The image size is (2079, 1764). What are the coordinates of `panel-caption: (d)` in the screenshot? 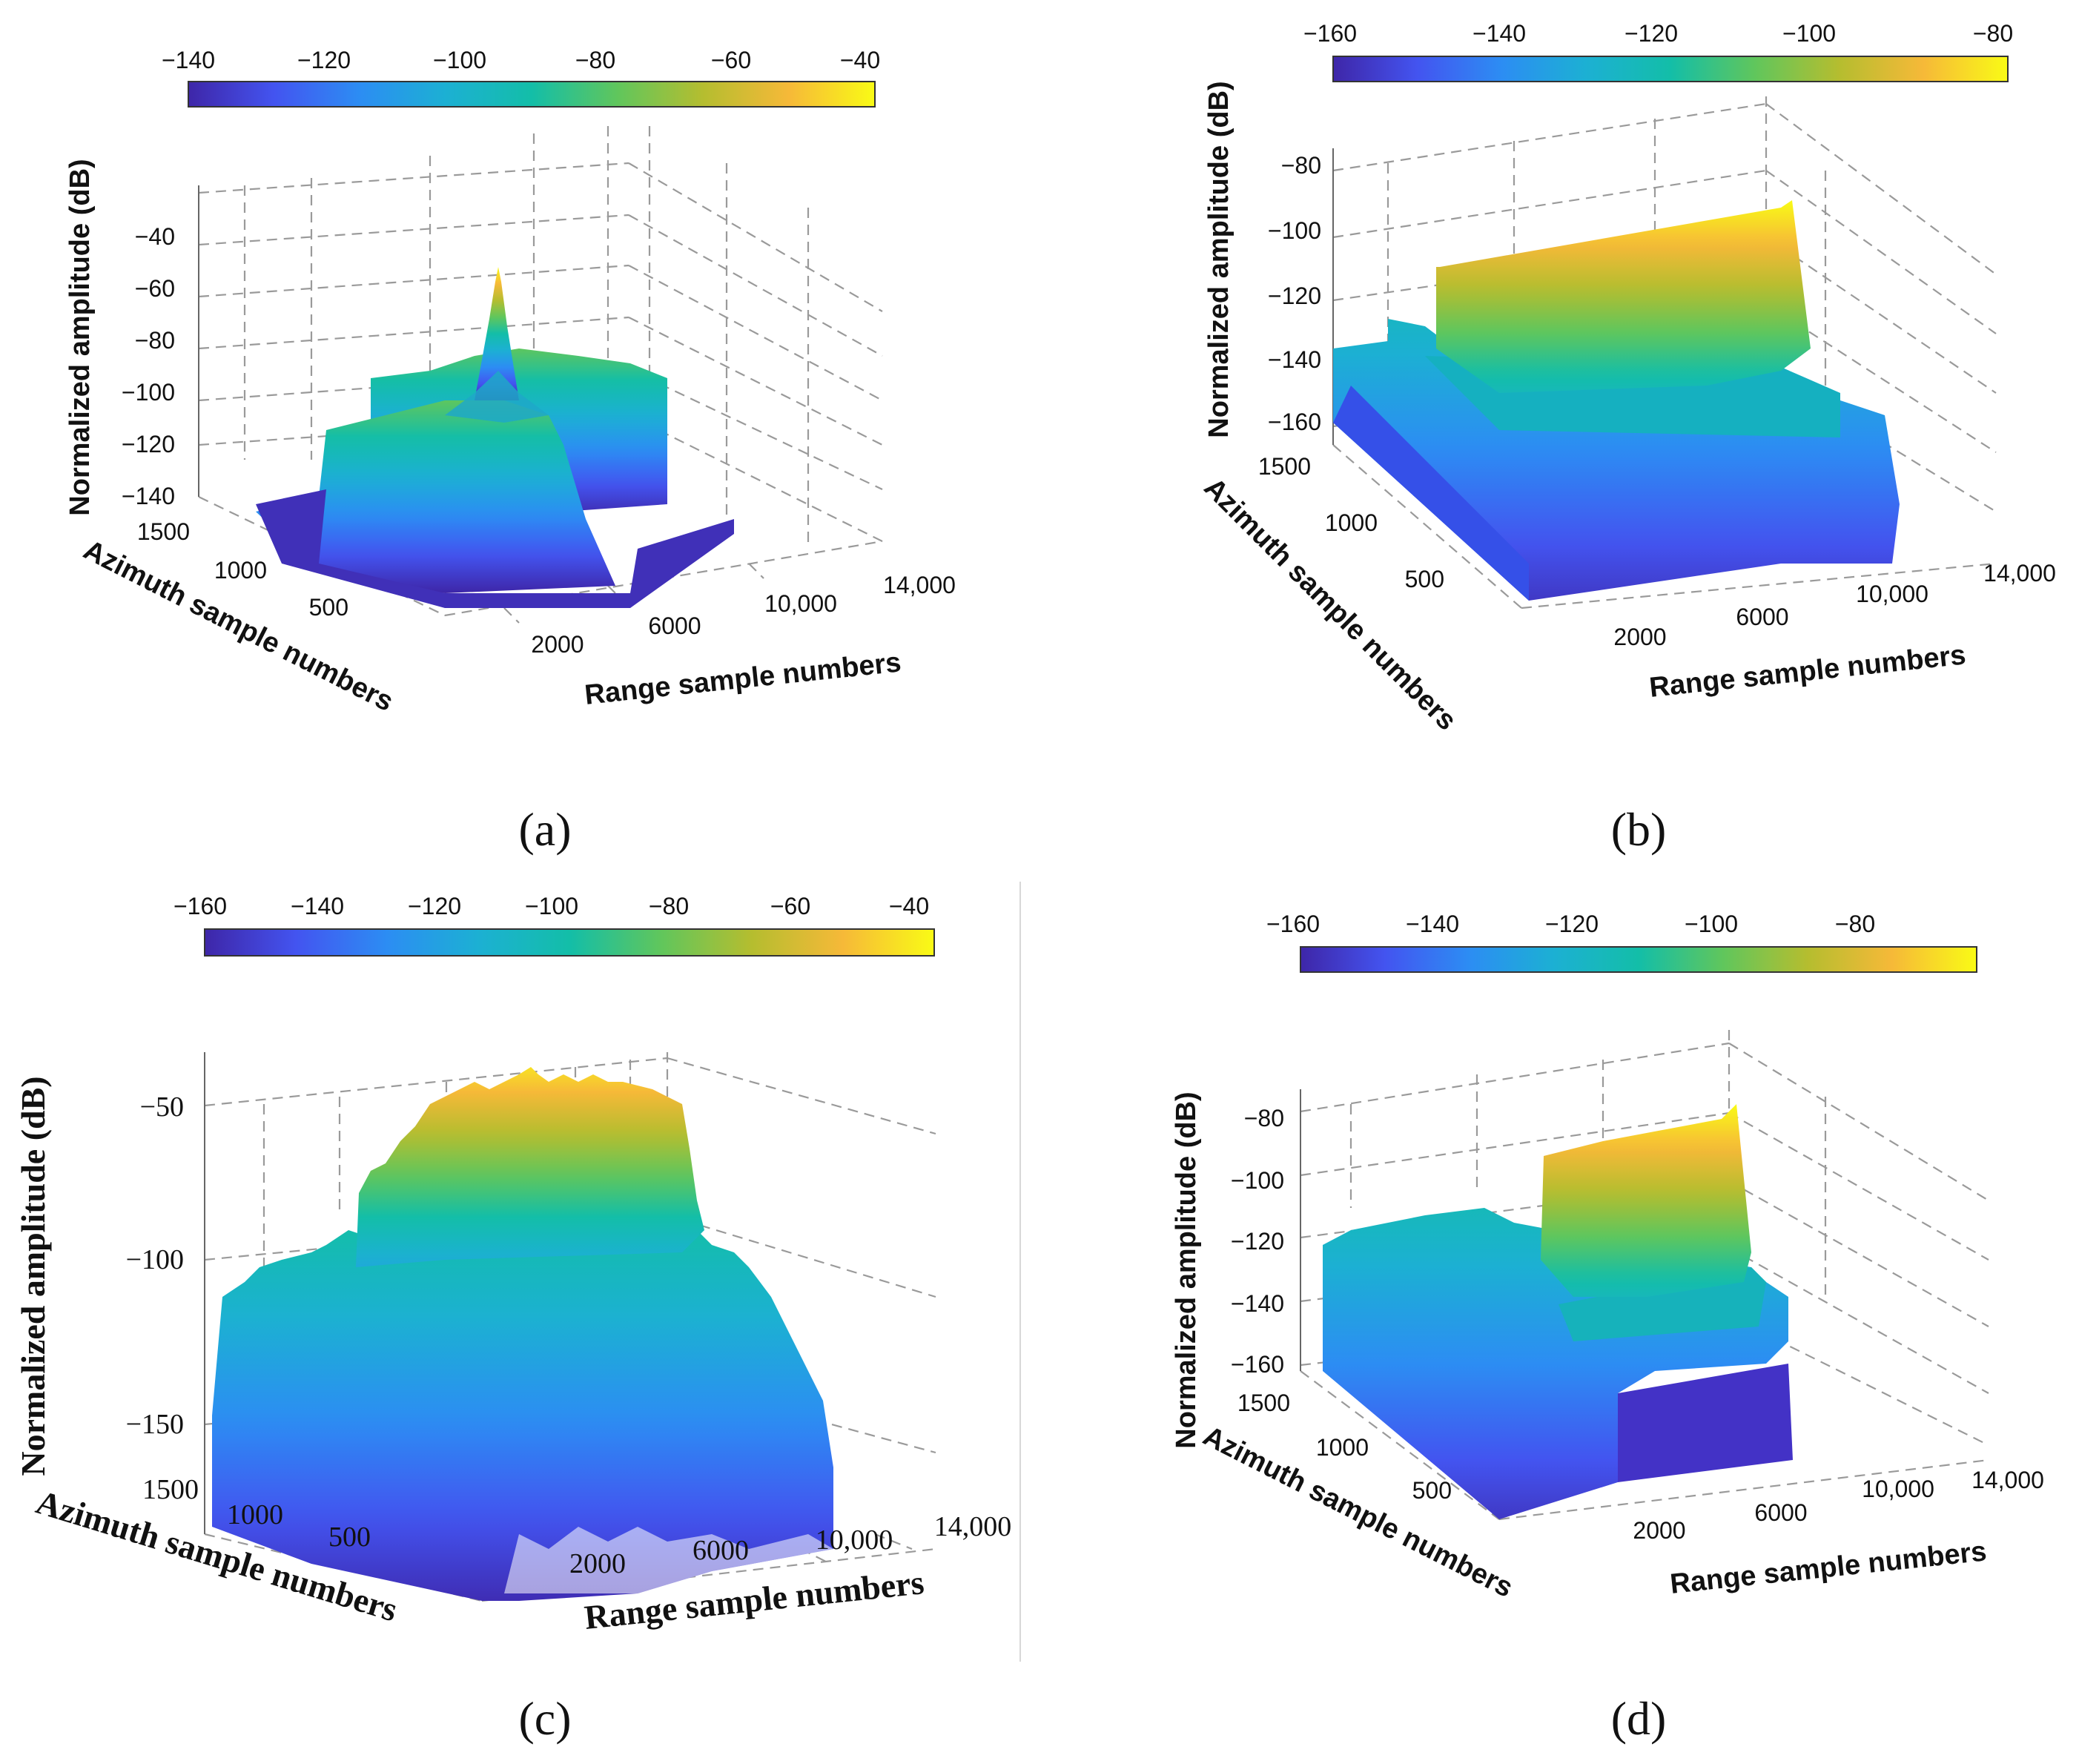 It's located at (1639, 1718).